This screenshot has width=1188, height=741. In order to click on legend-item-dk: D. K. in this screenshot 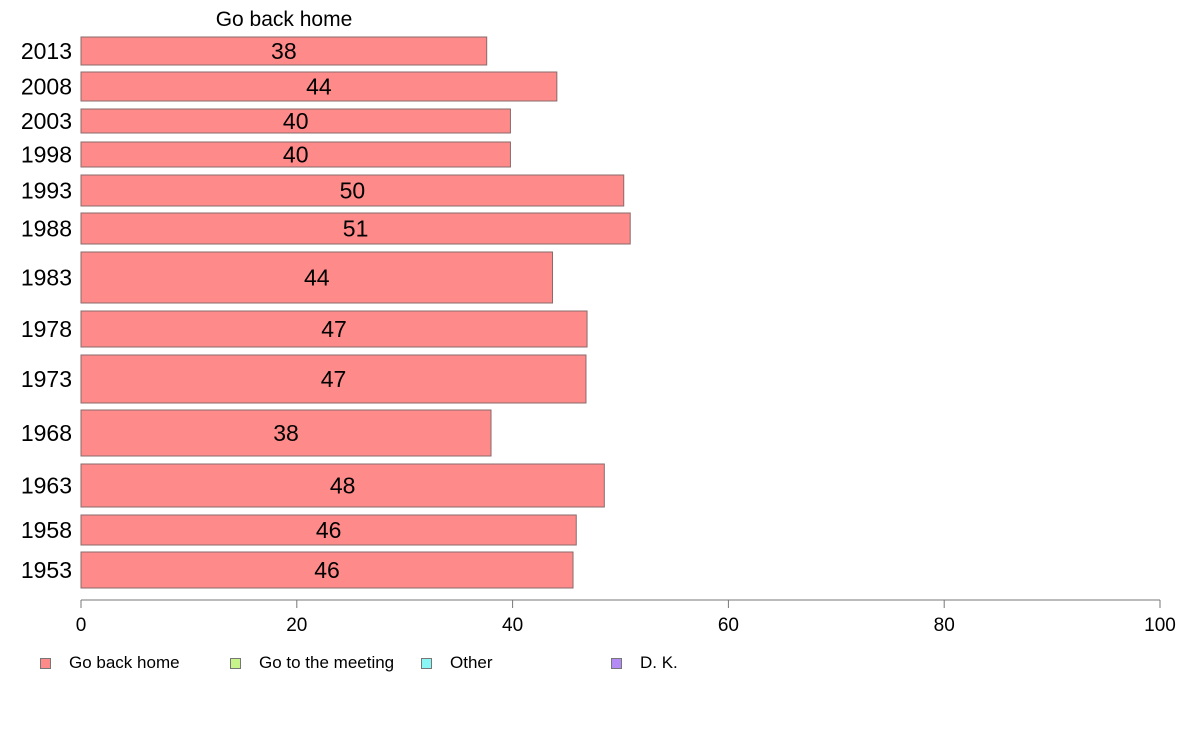, I will do `click(644, 663)`.